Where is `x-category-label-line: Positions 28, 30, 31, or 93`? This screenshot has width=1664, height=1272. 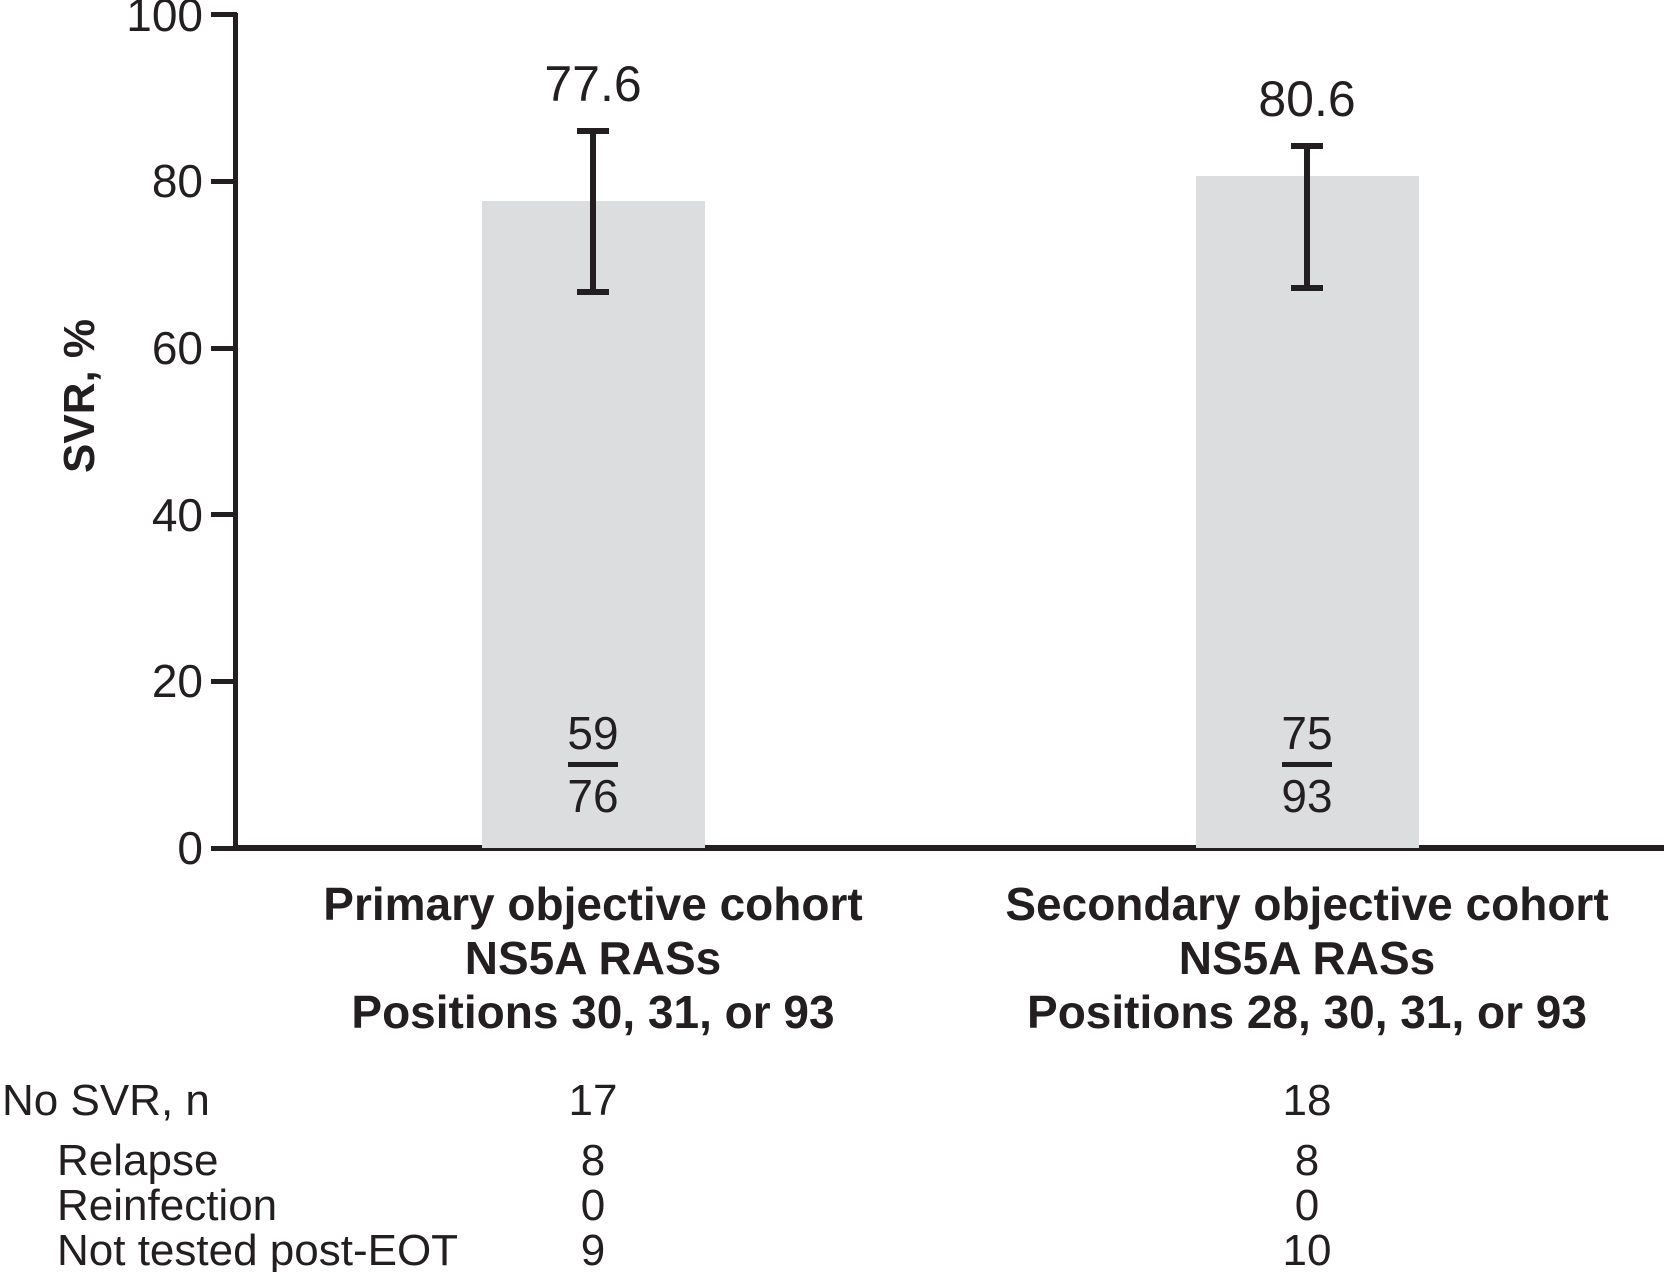
x-category-label-line: Positions 28, 30, 31, or 93 is located at coordinates (1307, 1012).